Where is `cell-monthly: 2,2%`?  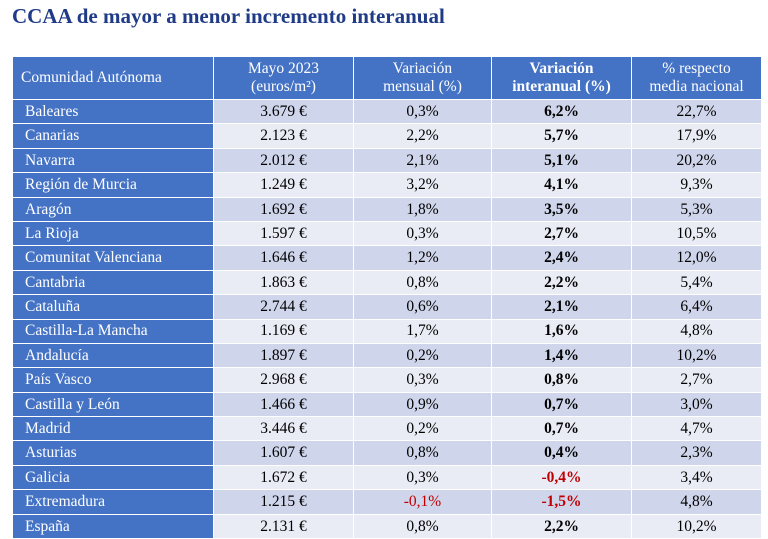
cell-monthly: 2,2% is located at coordinates (422, 136).